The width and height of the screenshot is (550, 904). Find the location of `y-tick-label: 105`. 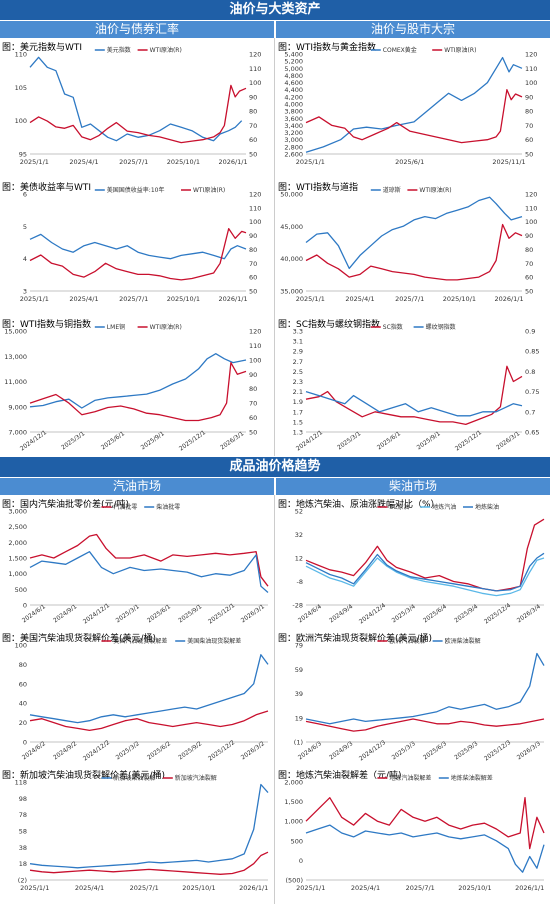

y-tick-label: 105 is located at coordinates (21, 88).